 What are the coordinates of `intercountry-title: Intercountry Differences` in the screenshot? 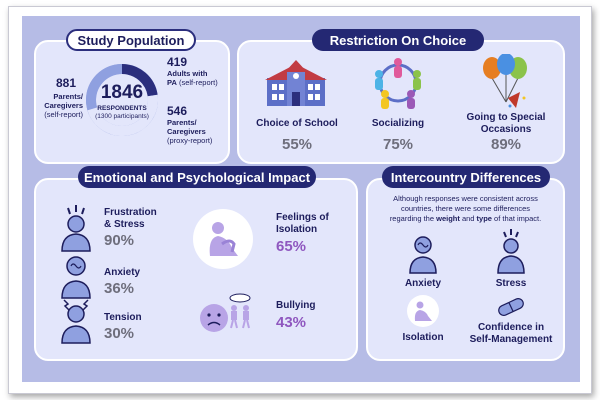 It's located at (466, 177).